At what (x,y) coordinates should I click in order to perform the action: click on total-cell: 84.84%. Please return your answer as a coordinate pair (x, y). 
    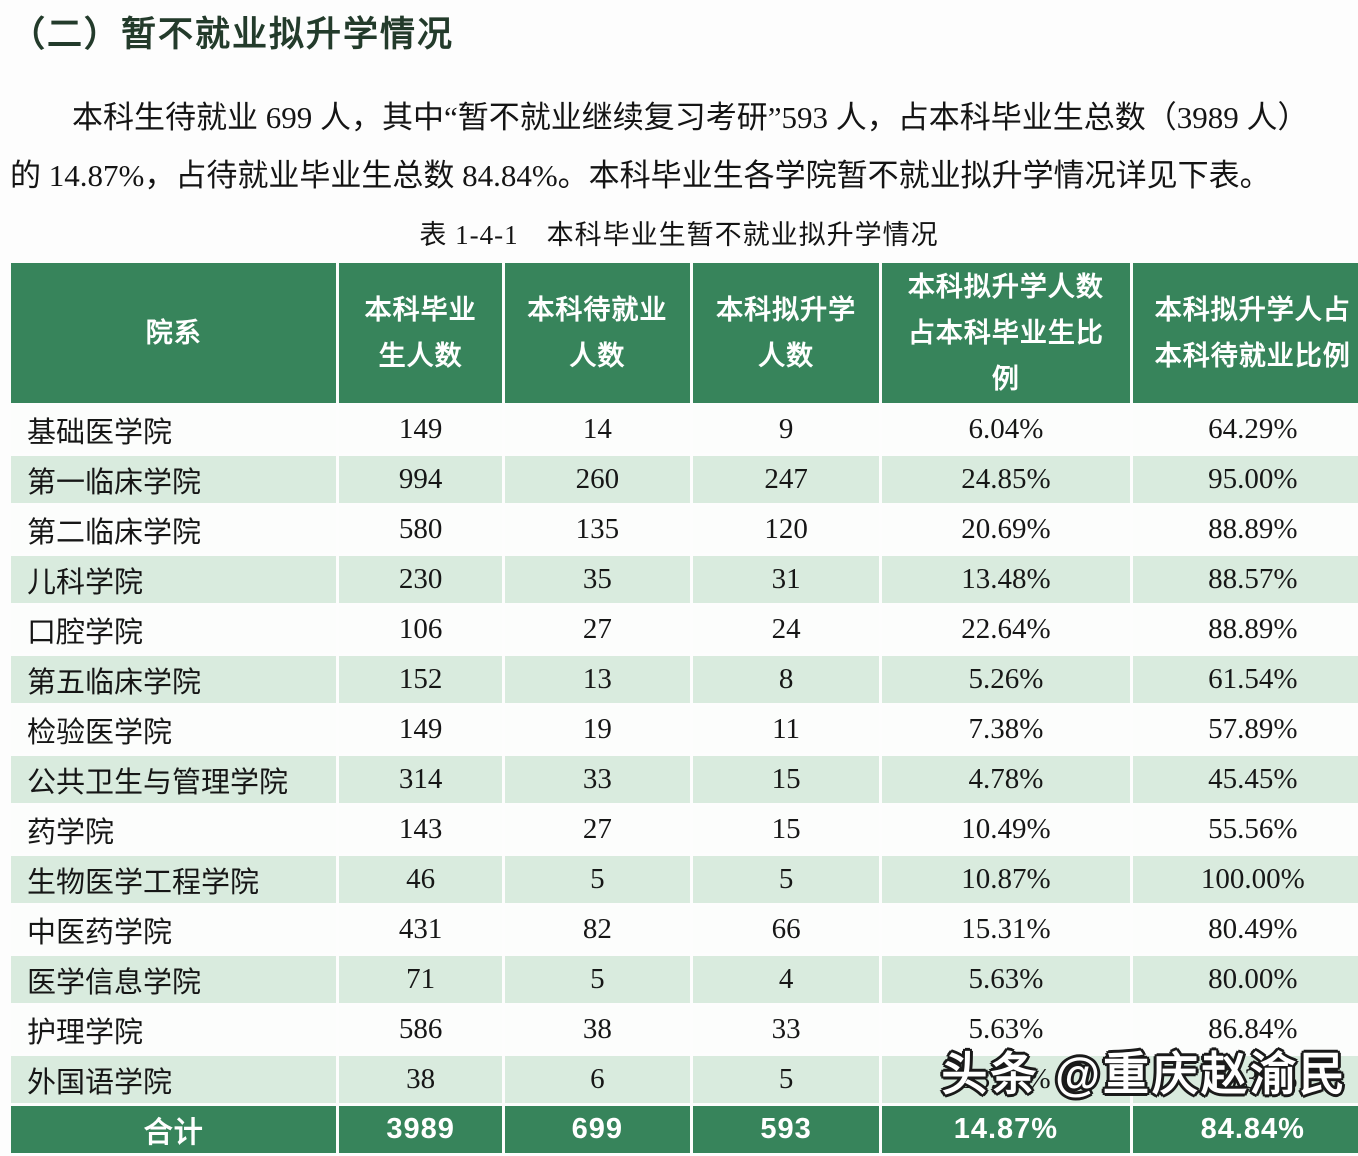
    Looking at the image, I should click on (1245, 1129).